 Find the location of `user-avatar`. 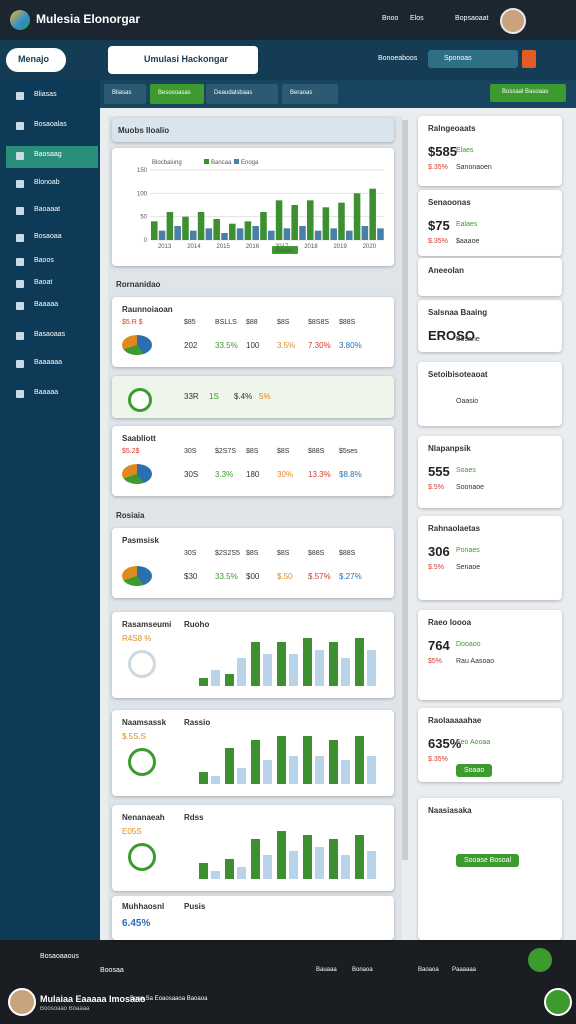

user-avatar is located at coordinates (22, 1002).